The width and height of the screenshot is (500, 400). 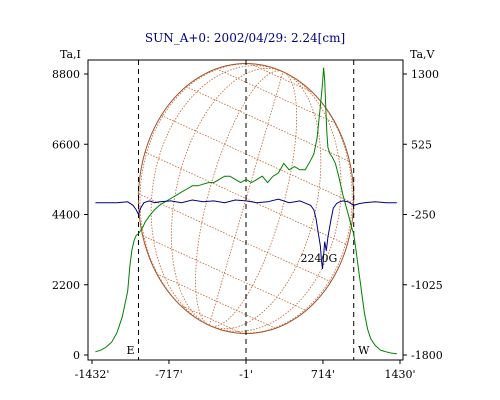 I want to click on x-tick-label: 1430', so click(x=399, y=374).